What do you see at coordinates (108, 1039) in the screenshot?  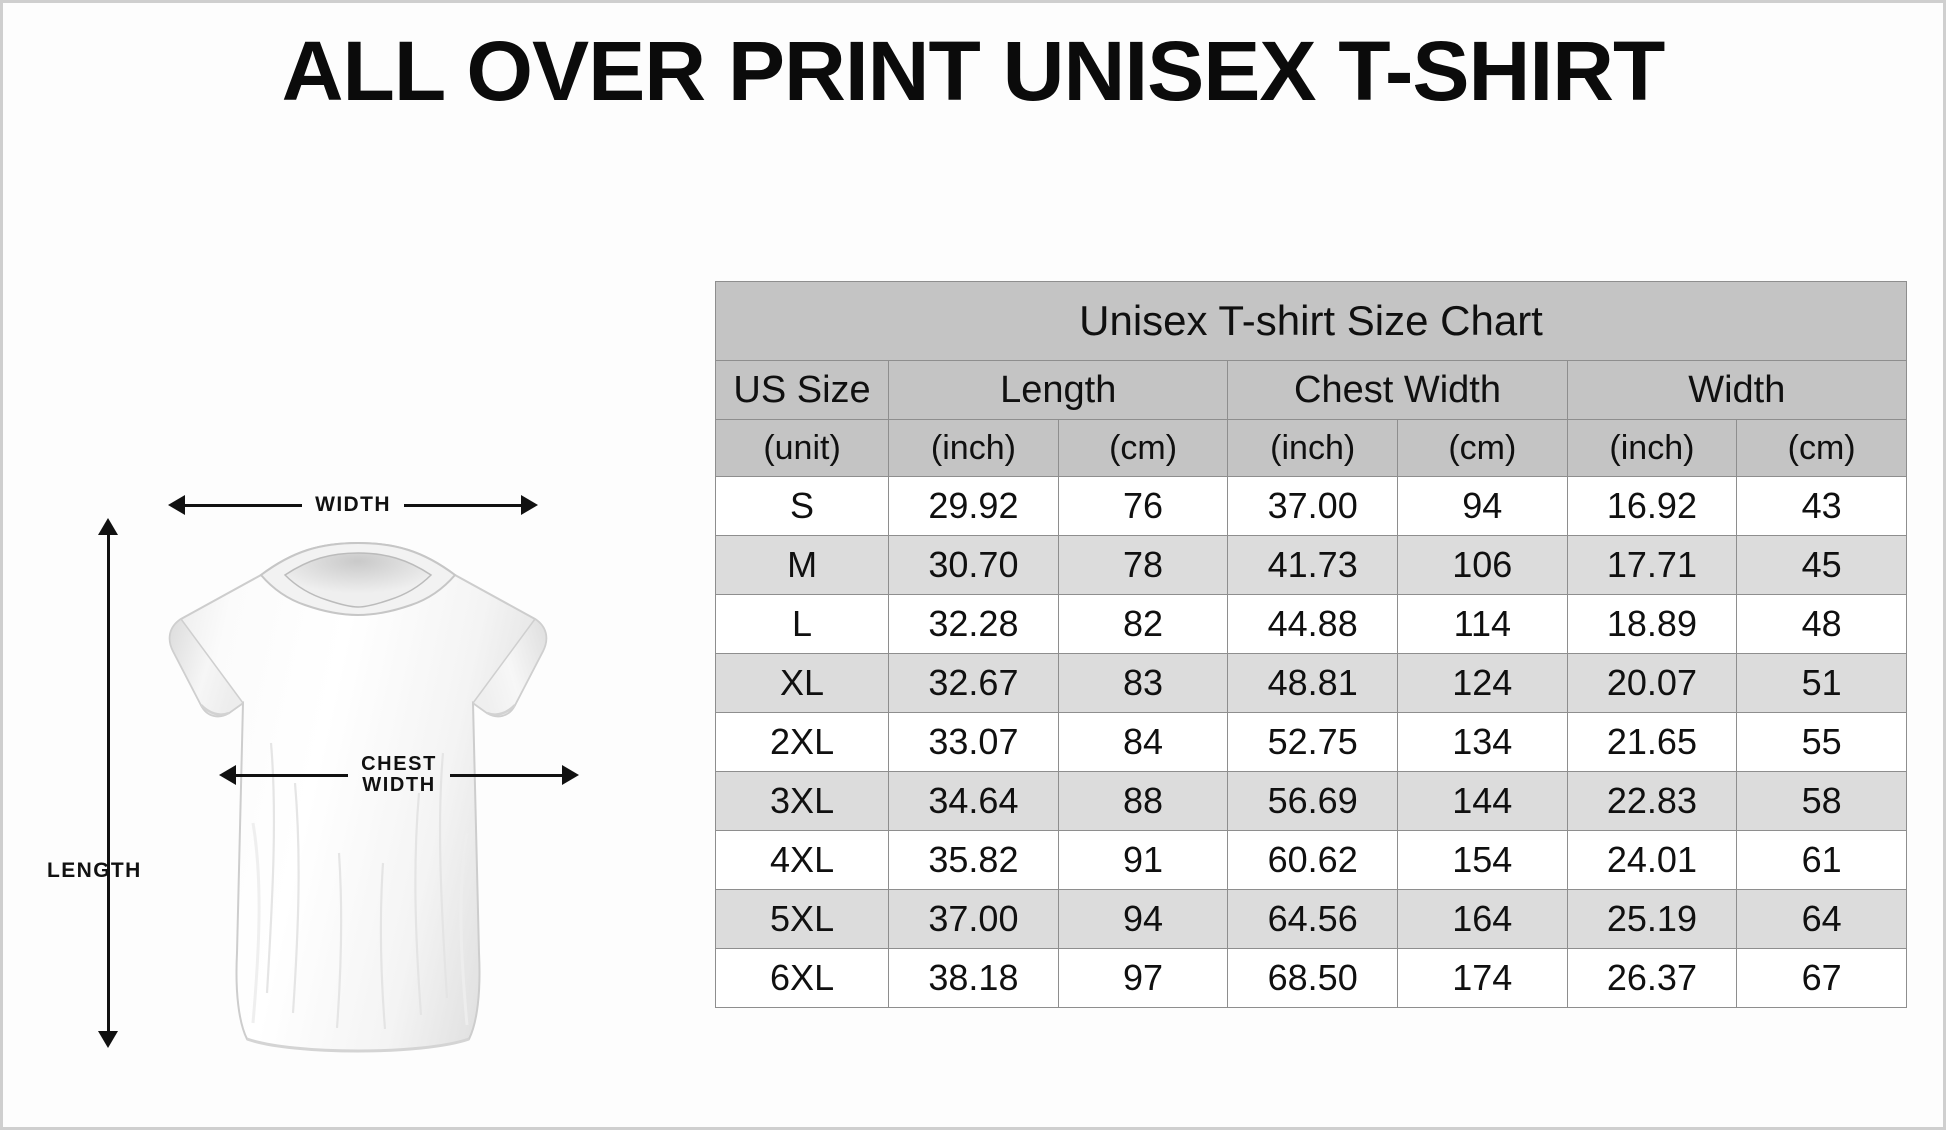 I see `arrow-down-icon` at bounding box center [108, 1039].